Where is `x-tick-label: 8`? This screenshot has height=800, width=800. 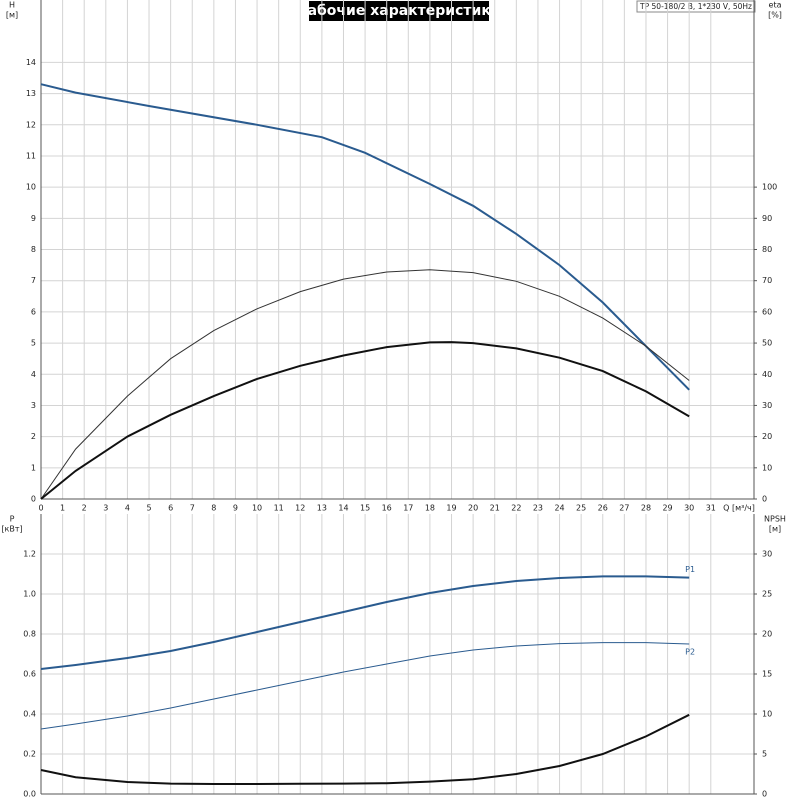
x-tick-label: 8 is located at coordinates (213, 508).